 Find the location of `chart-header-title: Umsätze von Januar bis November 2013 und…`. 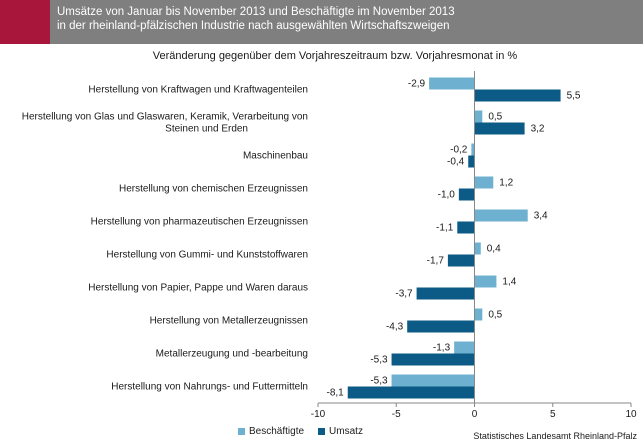

chart-header-title: Umsätze von Januar bis November 2013 und… is located at coordinates (256, 19).